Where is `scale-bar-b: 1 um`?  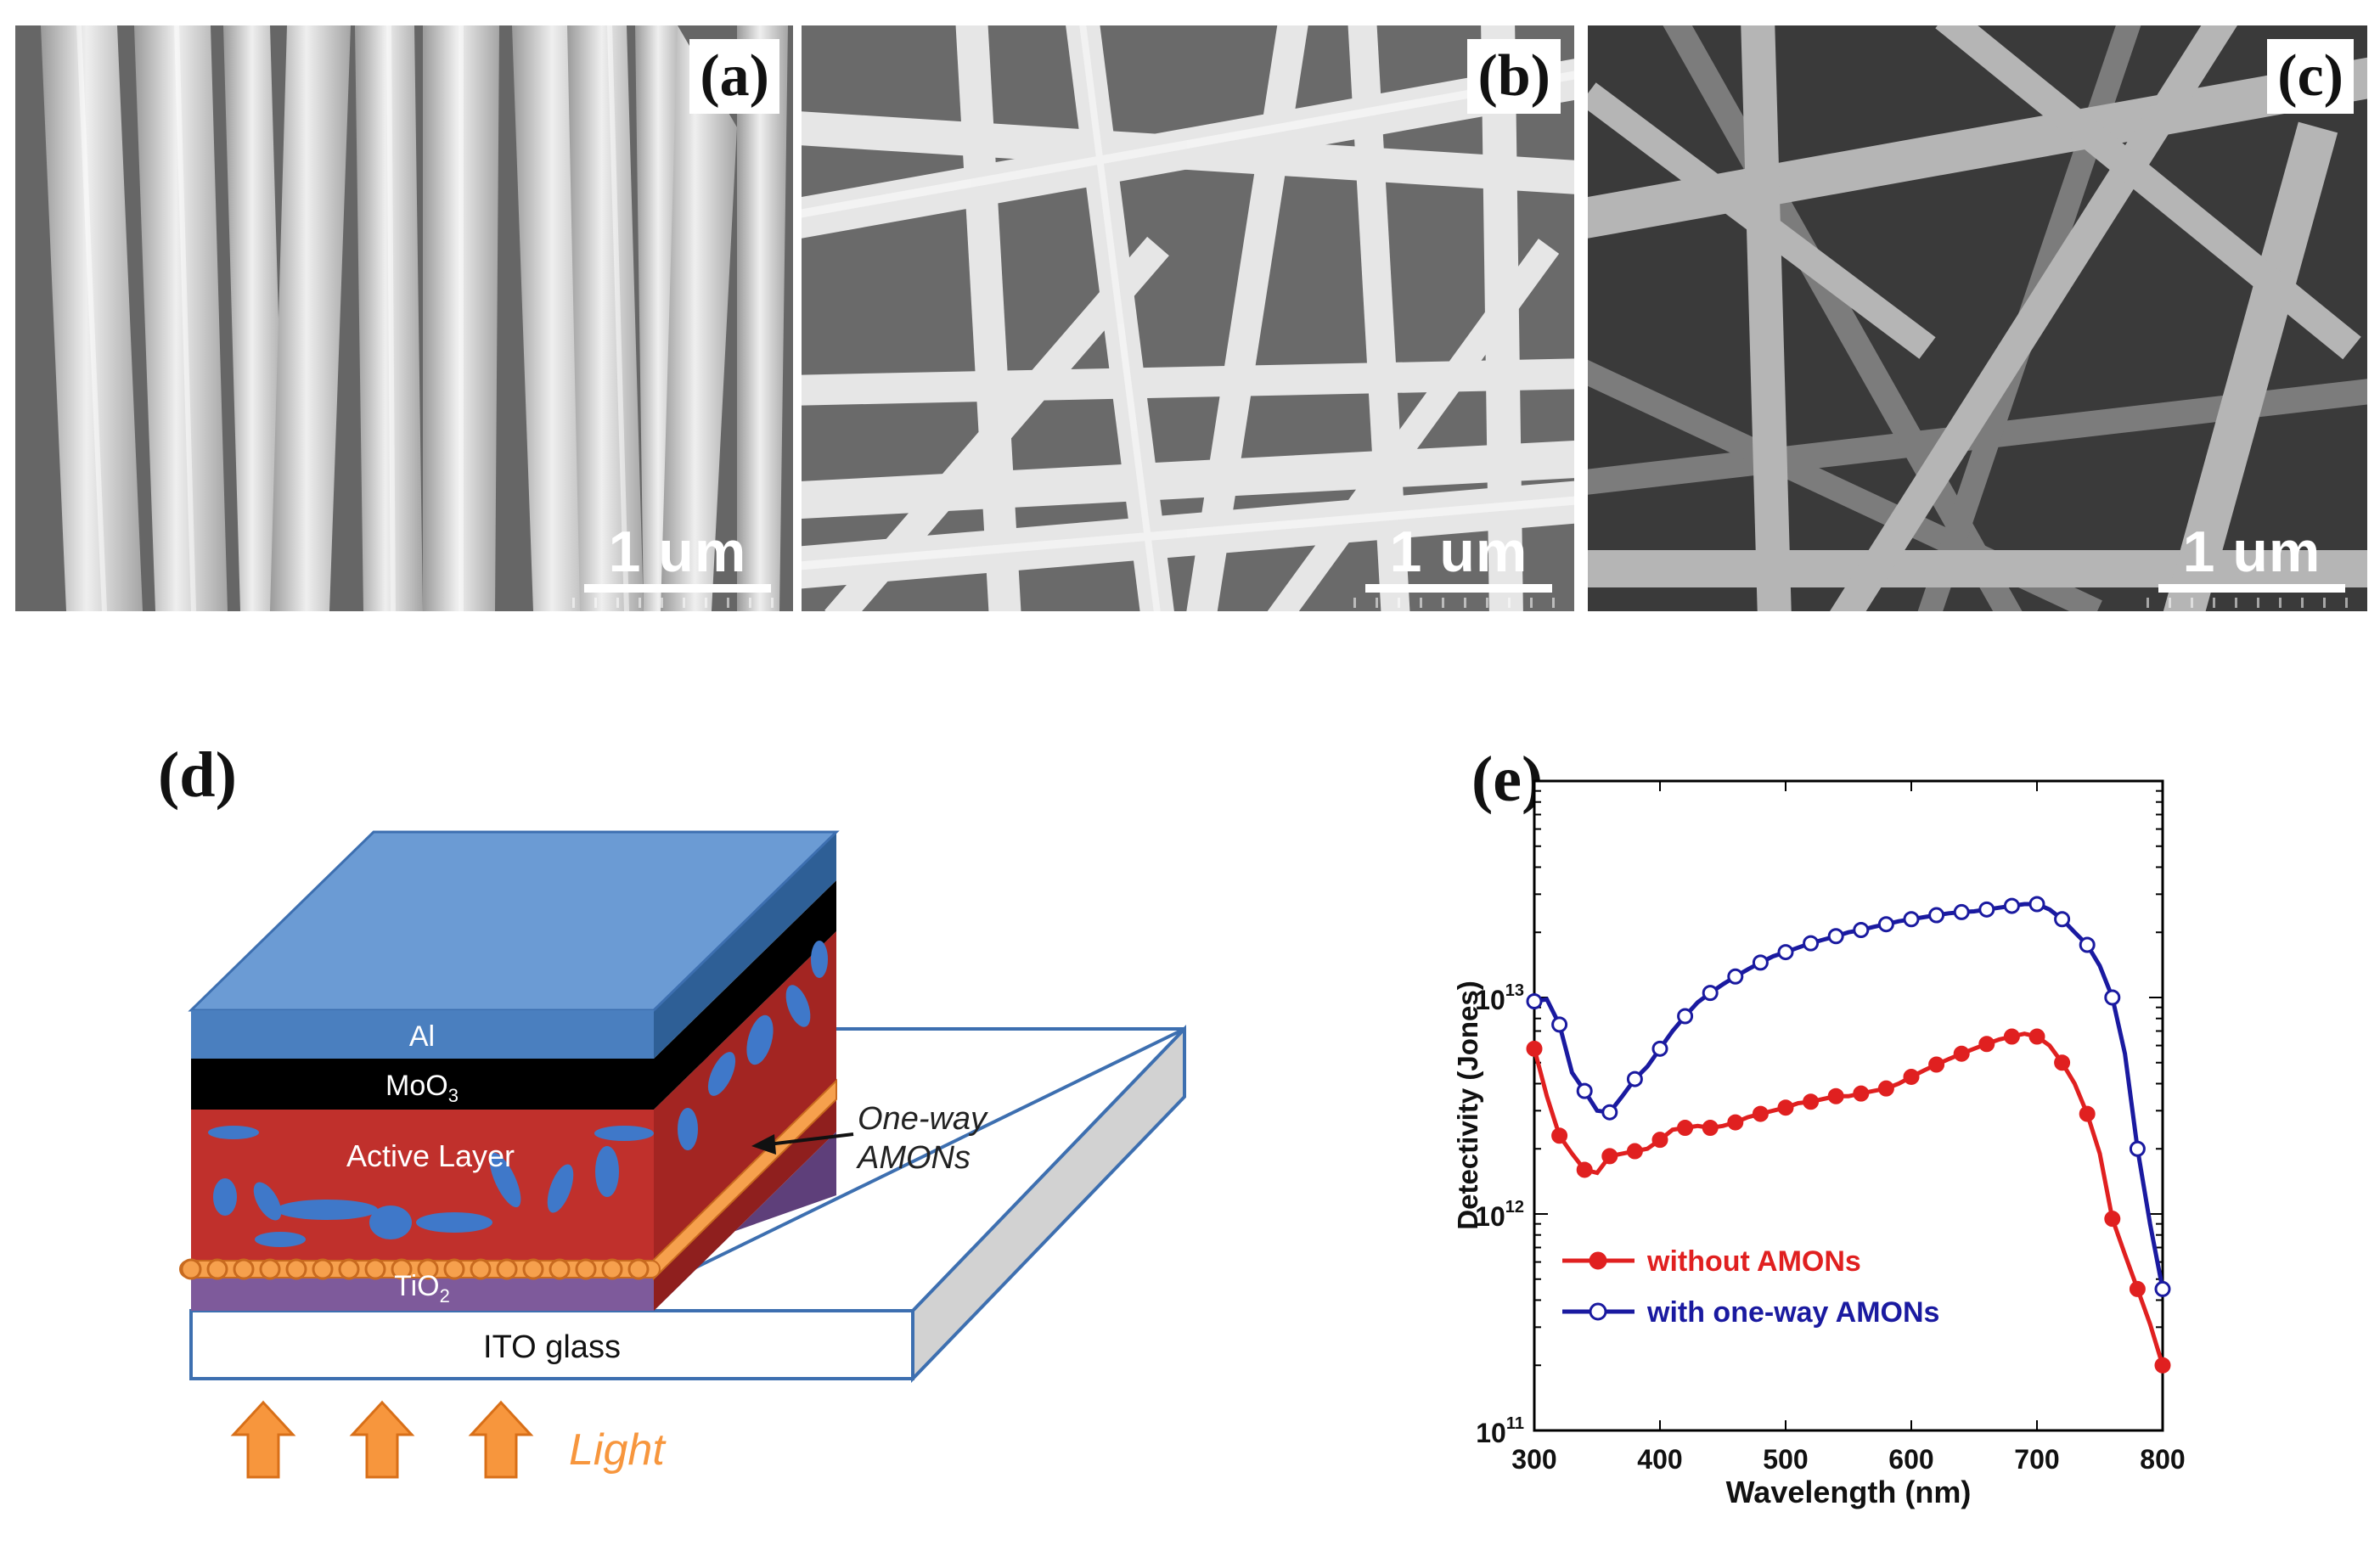
scale-bar-b: 1 um is located at coordinates (1458, 556).